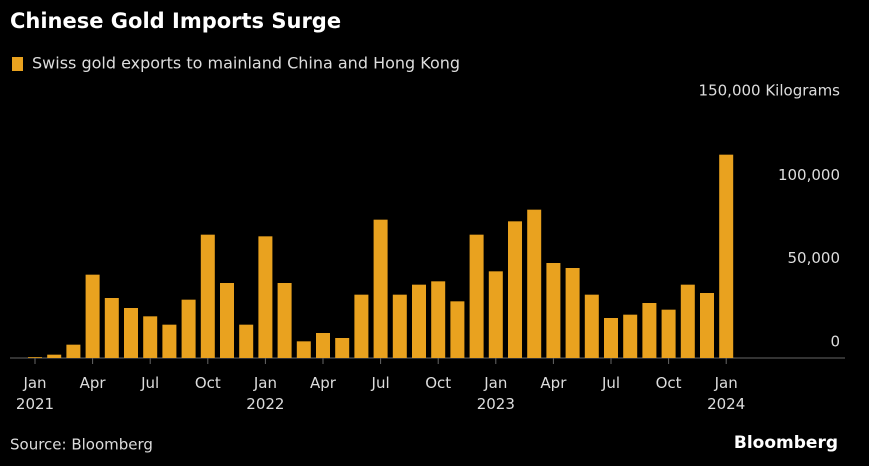 The image size is (869, 466). Describe the element at coordinates (786, 443) in the screenshot. I see `brand: Bloomberg` at that location.